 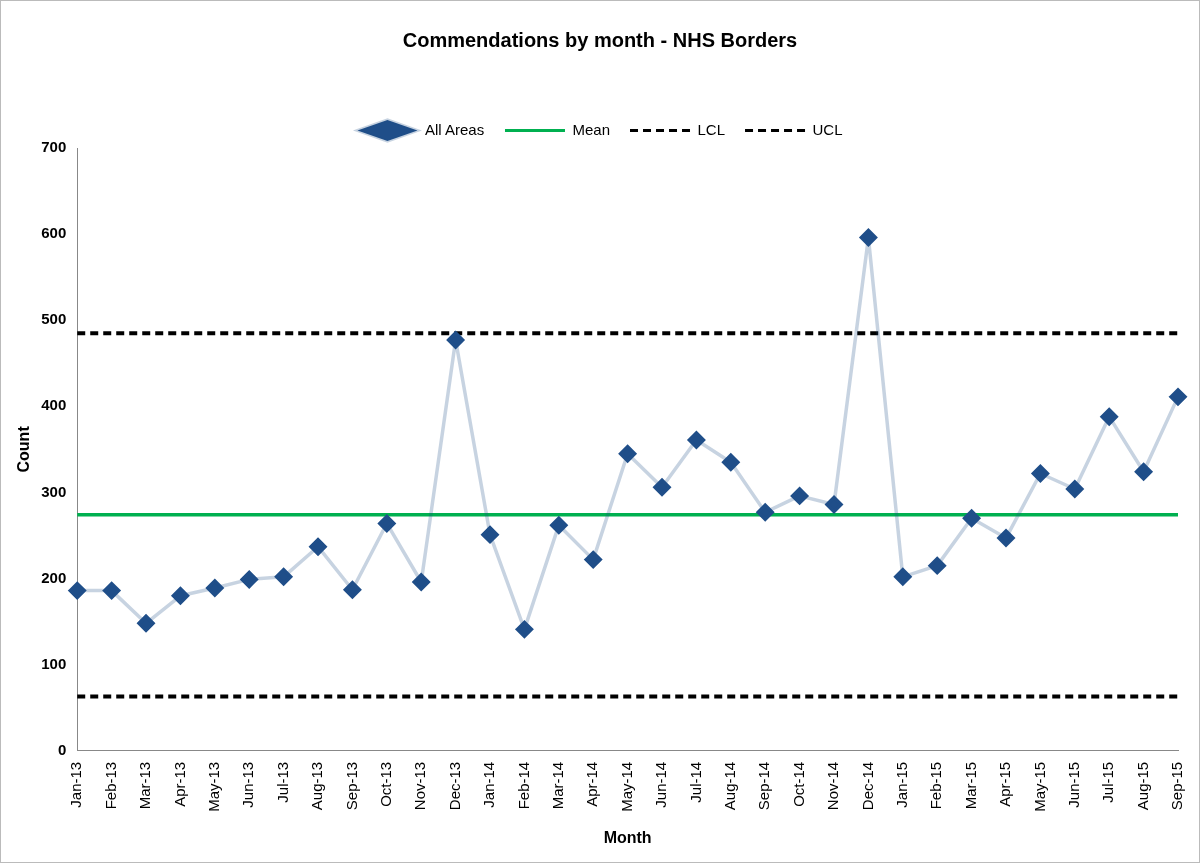 What do you see at coordinates (489, 784) in the screenshot?
I see `x-tick-label: Jan-14` at bounding box center [489, 784].